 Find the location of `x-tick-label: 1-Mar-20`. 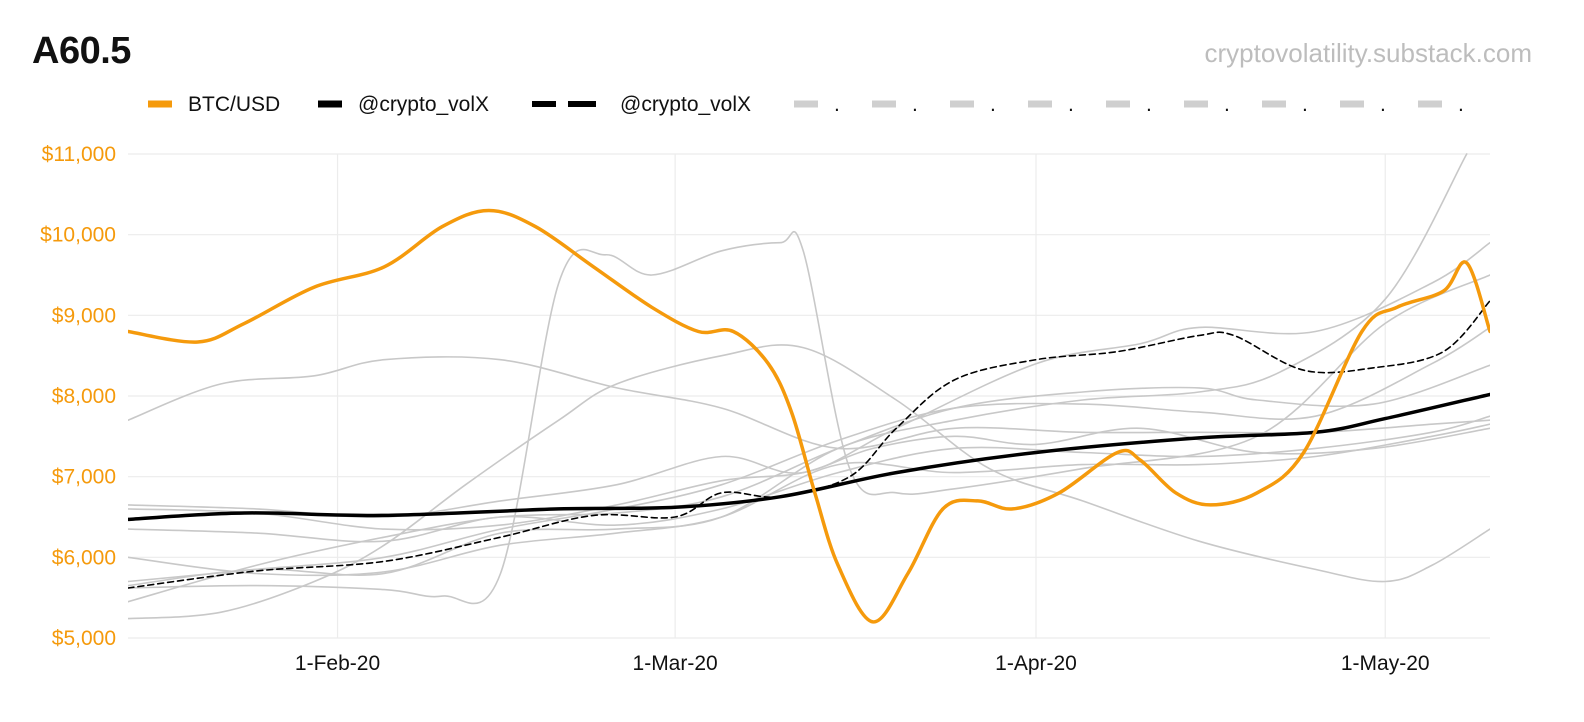

x-tick-label: 1-Mar-20 is located at coordinates (675, 663).